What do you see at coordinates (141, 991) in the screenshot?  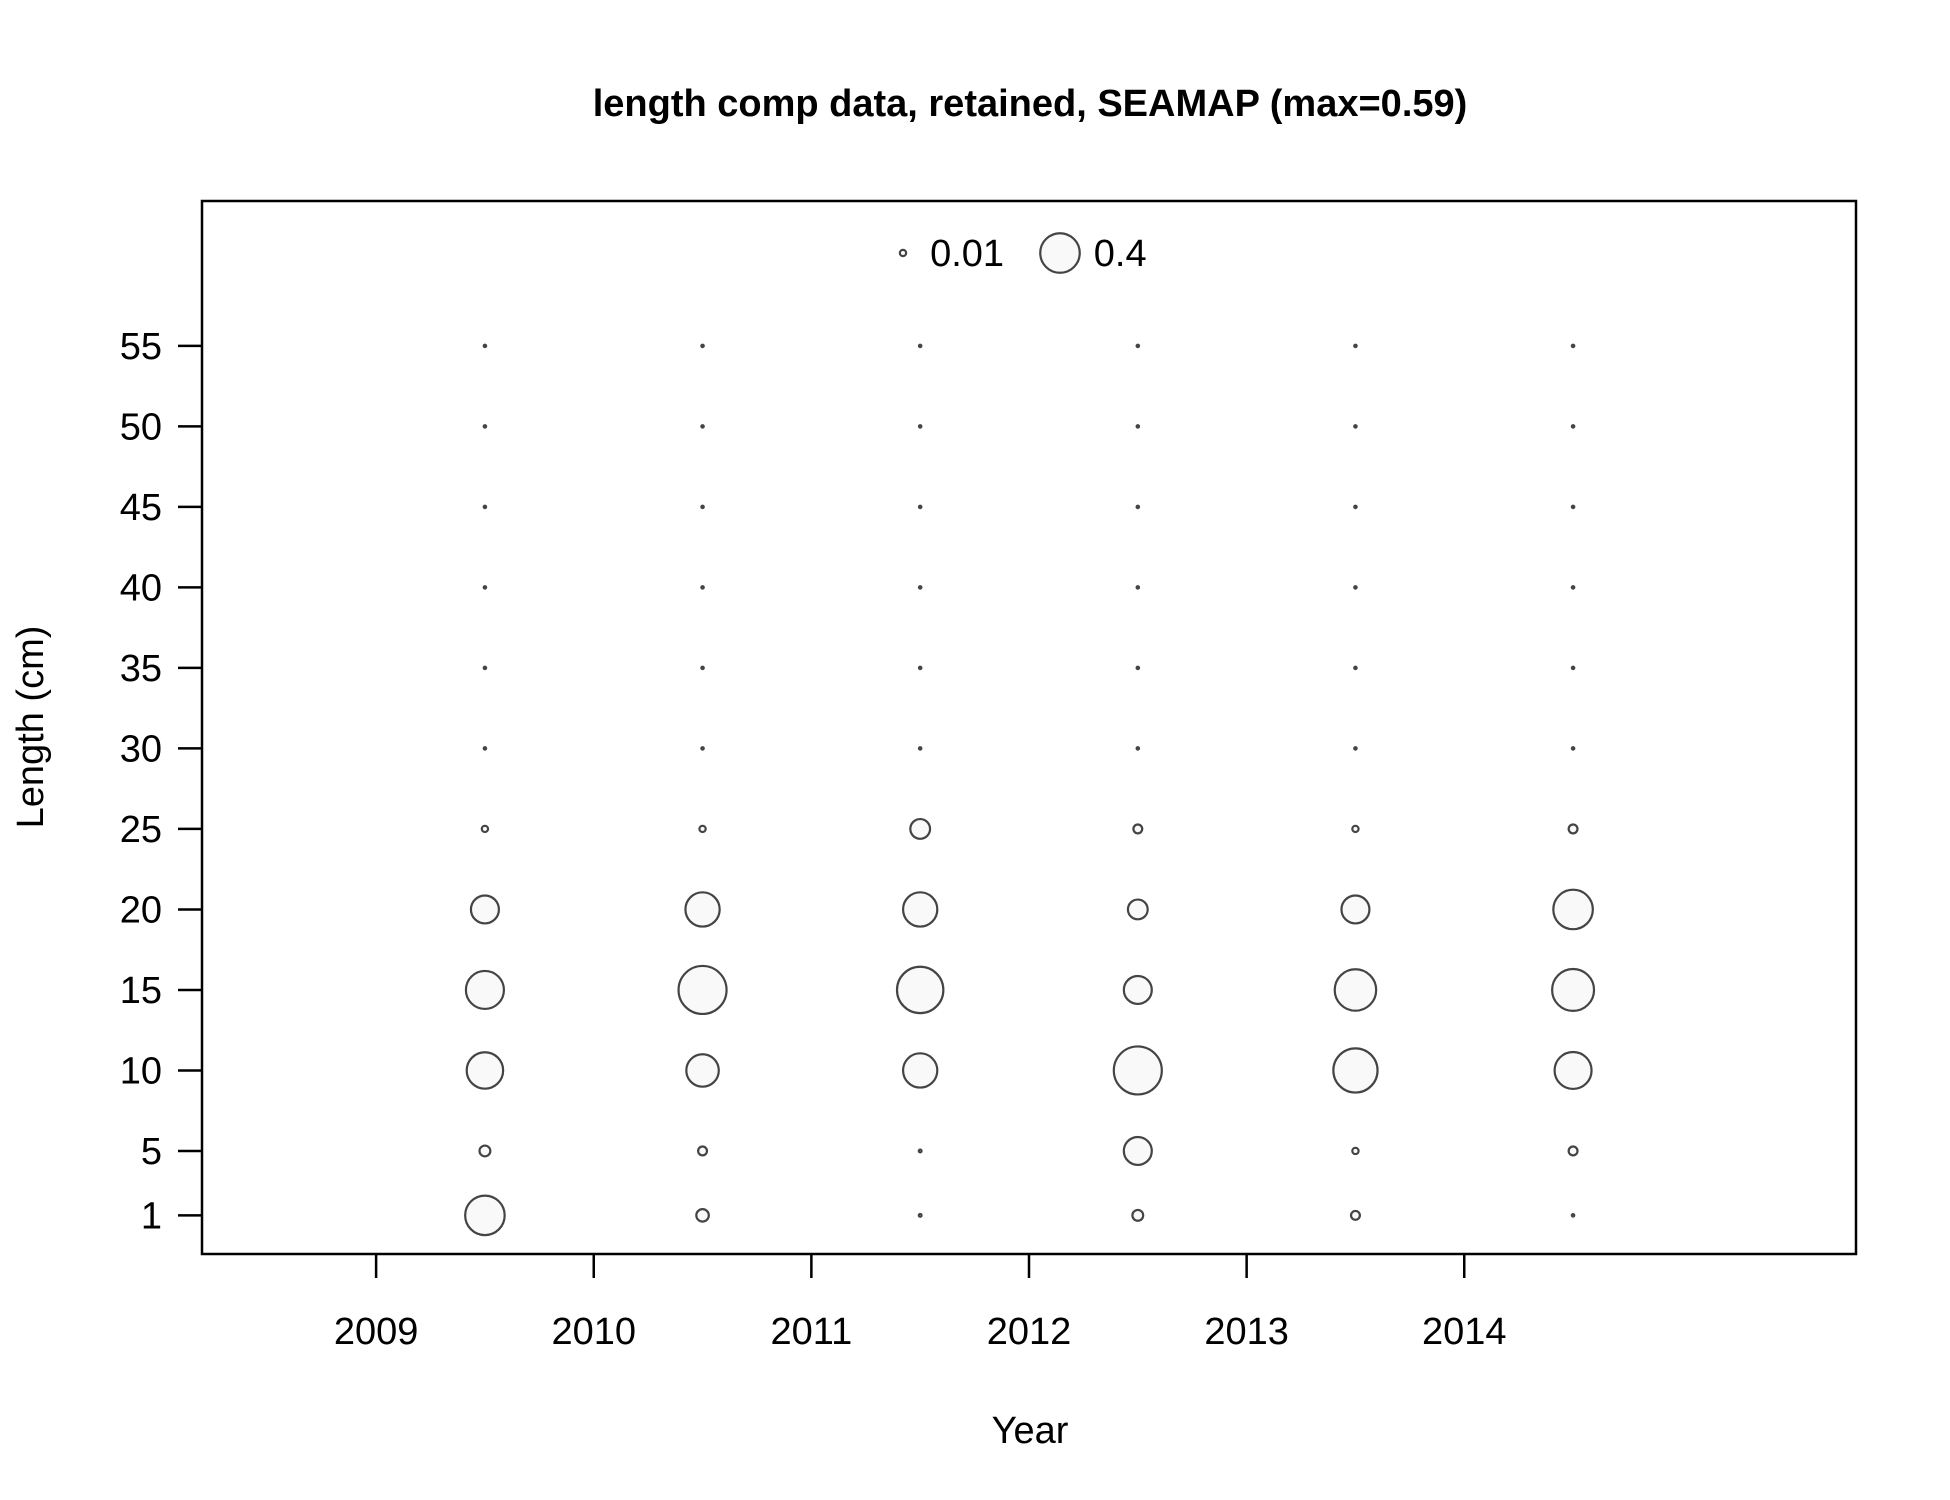 I see `y-tick-label: 15` at bounding box center [141, 991].